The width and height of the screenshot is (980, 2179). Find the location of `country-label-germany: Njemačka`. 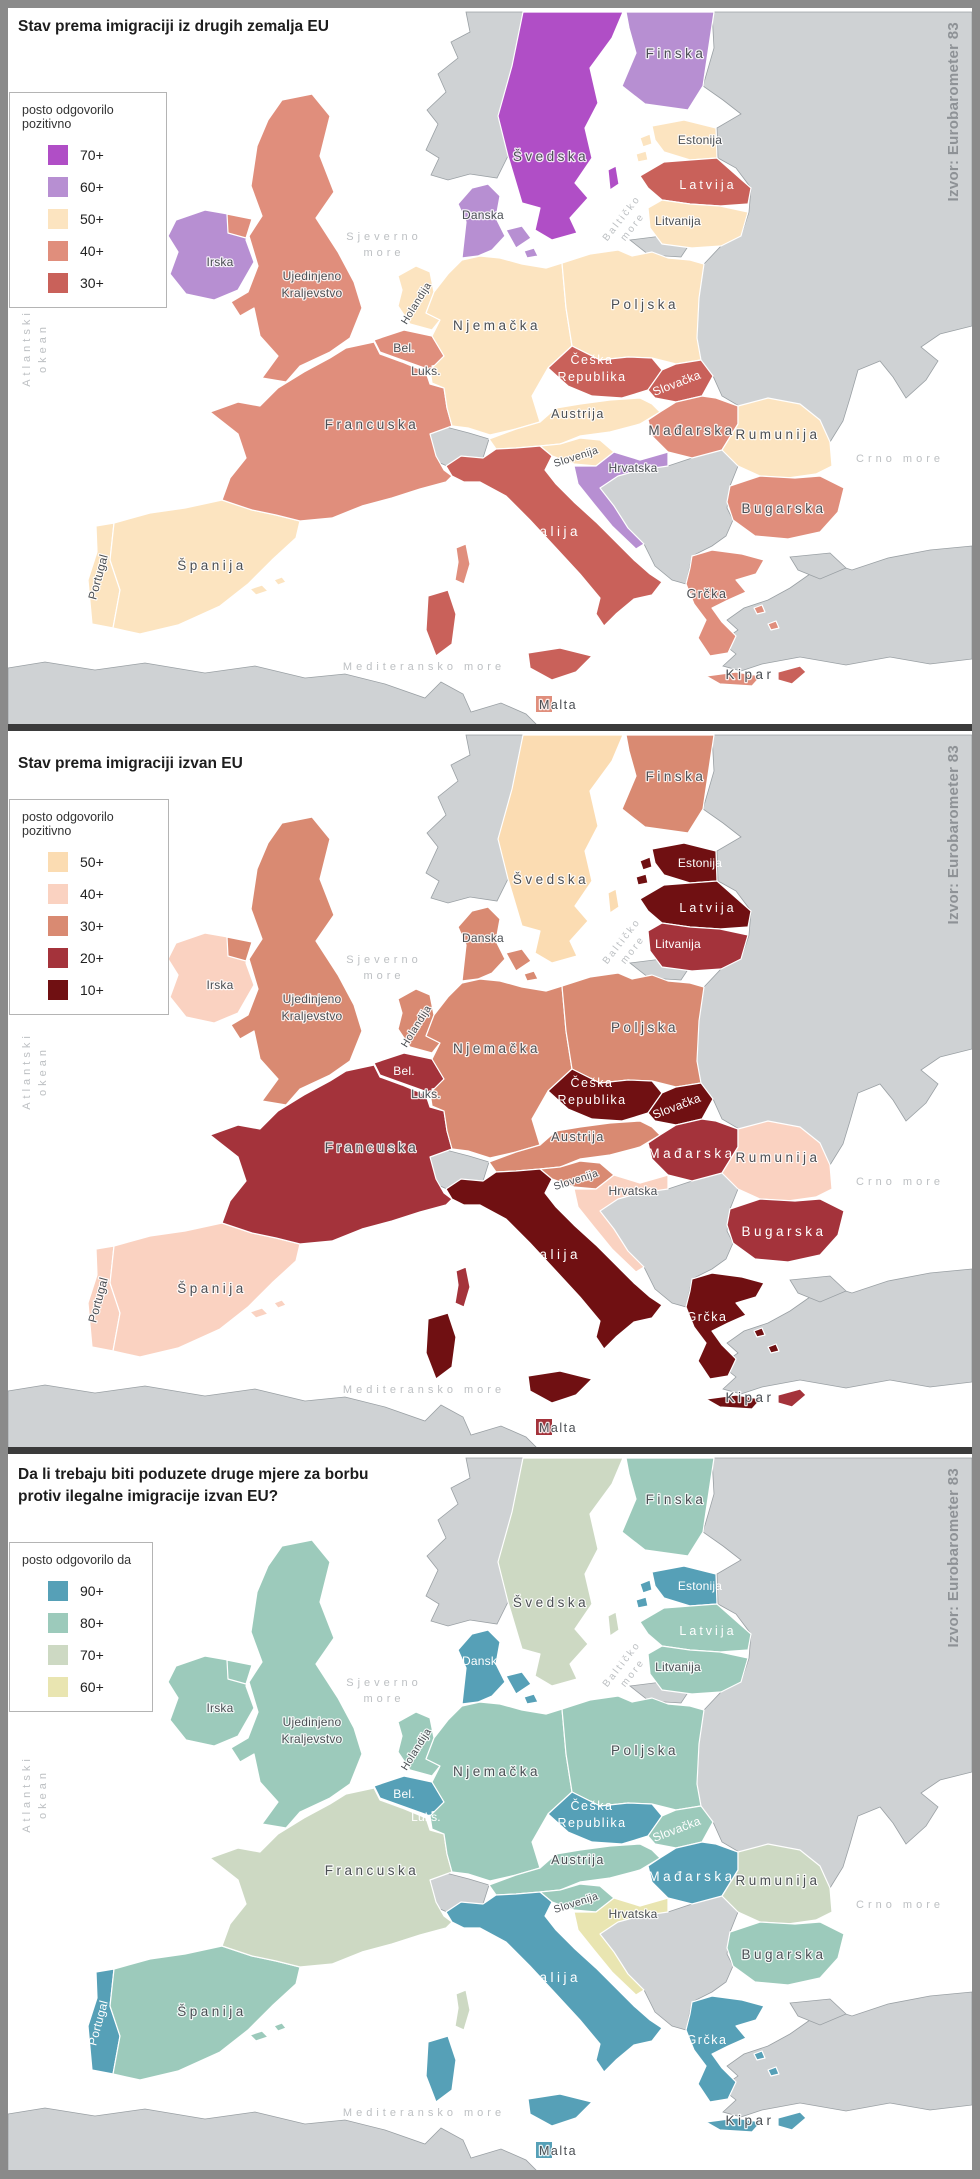

country-label-germany: Njemačka is located at coordinates (497, 1048).